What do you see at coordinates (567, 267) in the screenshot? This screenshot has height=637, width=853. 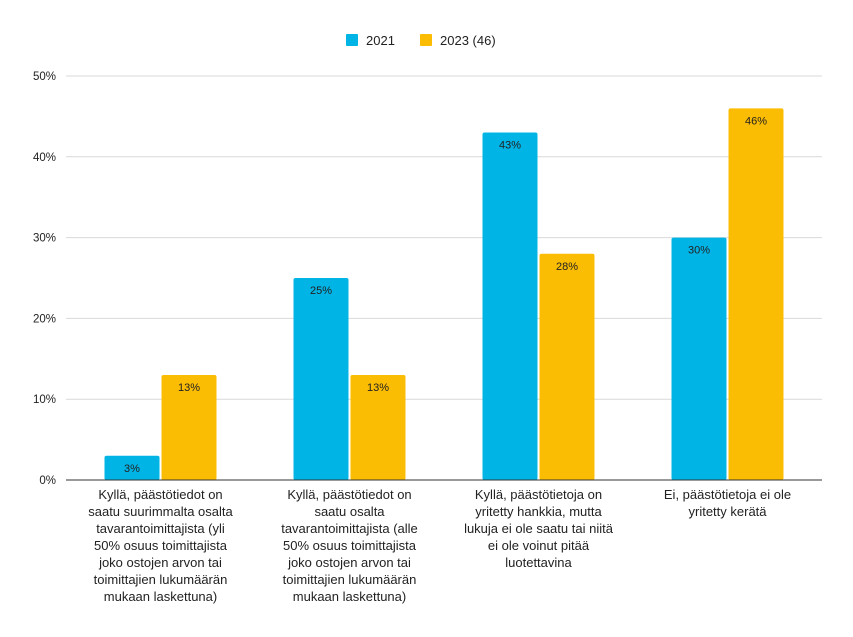 I see `data-label: 28%` at bounding box center [567, 267].